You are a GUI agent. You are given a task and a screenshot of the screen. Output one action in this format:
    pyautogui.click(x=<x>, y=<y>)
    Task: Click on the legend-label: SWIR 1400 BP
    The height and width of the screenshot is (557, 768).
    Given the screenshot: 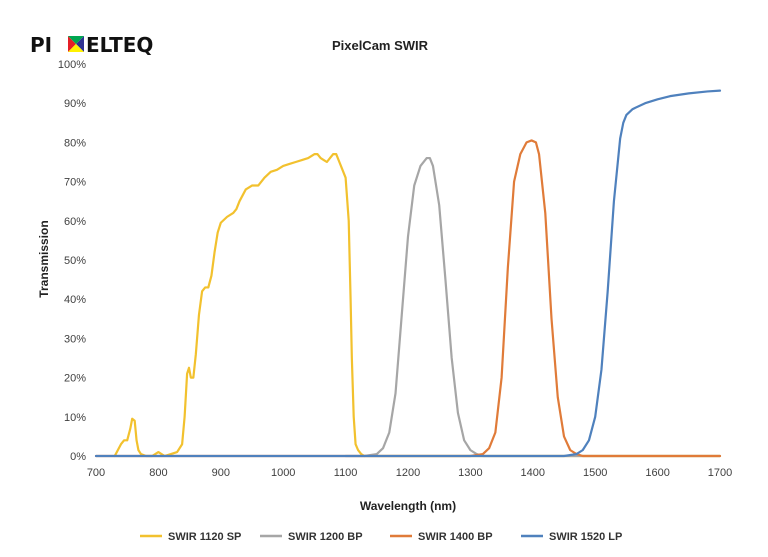 What is the action you would take?
    pyautogui.click(x=455, y=537)
    